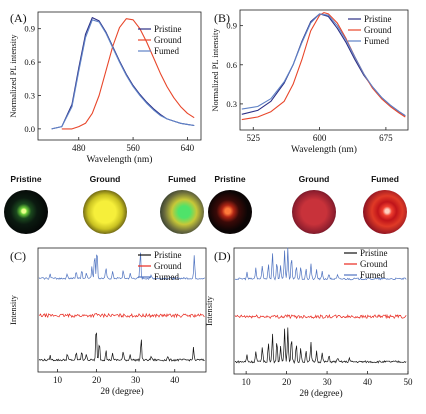  Describe the element at coordinates (386, 138) in the screenshot. I see `x-tick-label: 675` at that location.